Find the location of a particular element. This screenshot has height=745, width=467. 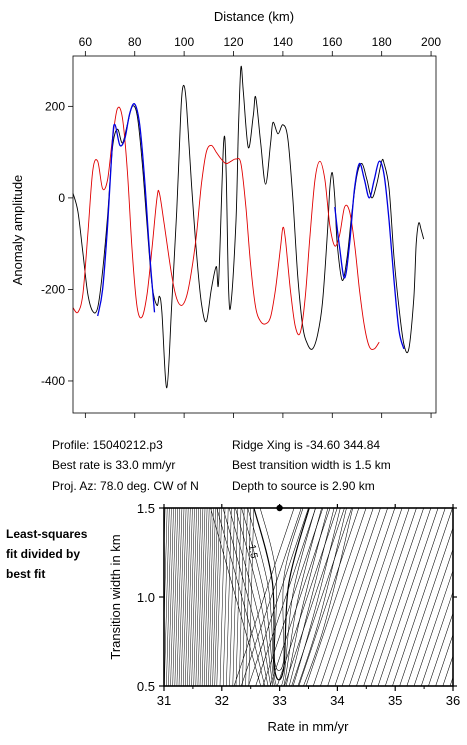

top-y-tick-label: -200 is located at coordinates (53, 289).